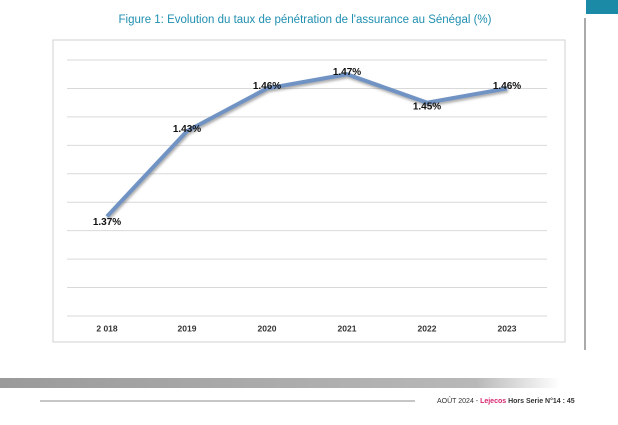 The width and height of the screenshot is (618, 425). I want to click on corner-block, so click(602, 7).